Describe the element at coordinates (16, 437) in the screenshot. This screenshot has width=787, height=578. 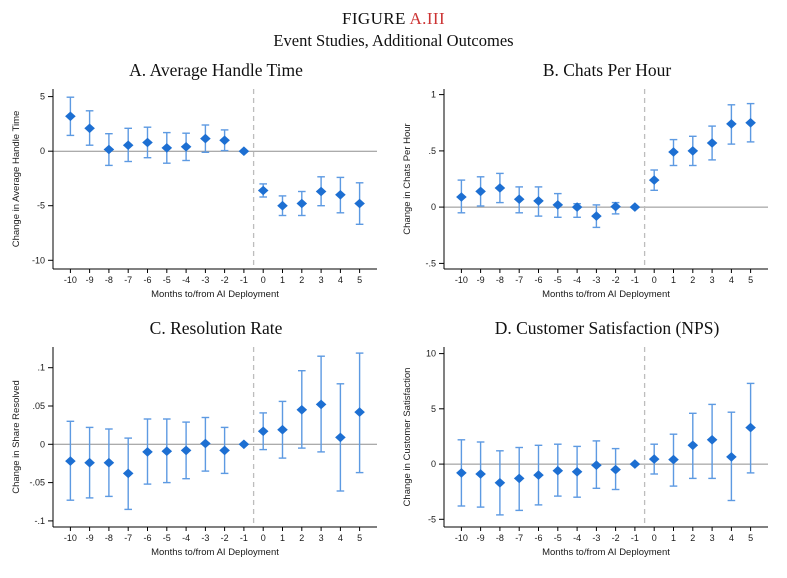
I see `y-axis-title: Change in Share Resolved` at that location.